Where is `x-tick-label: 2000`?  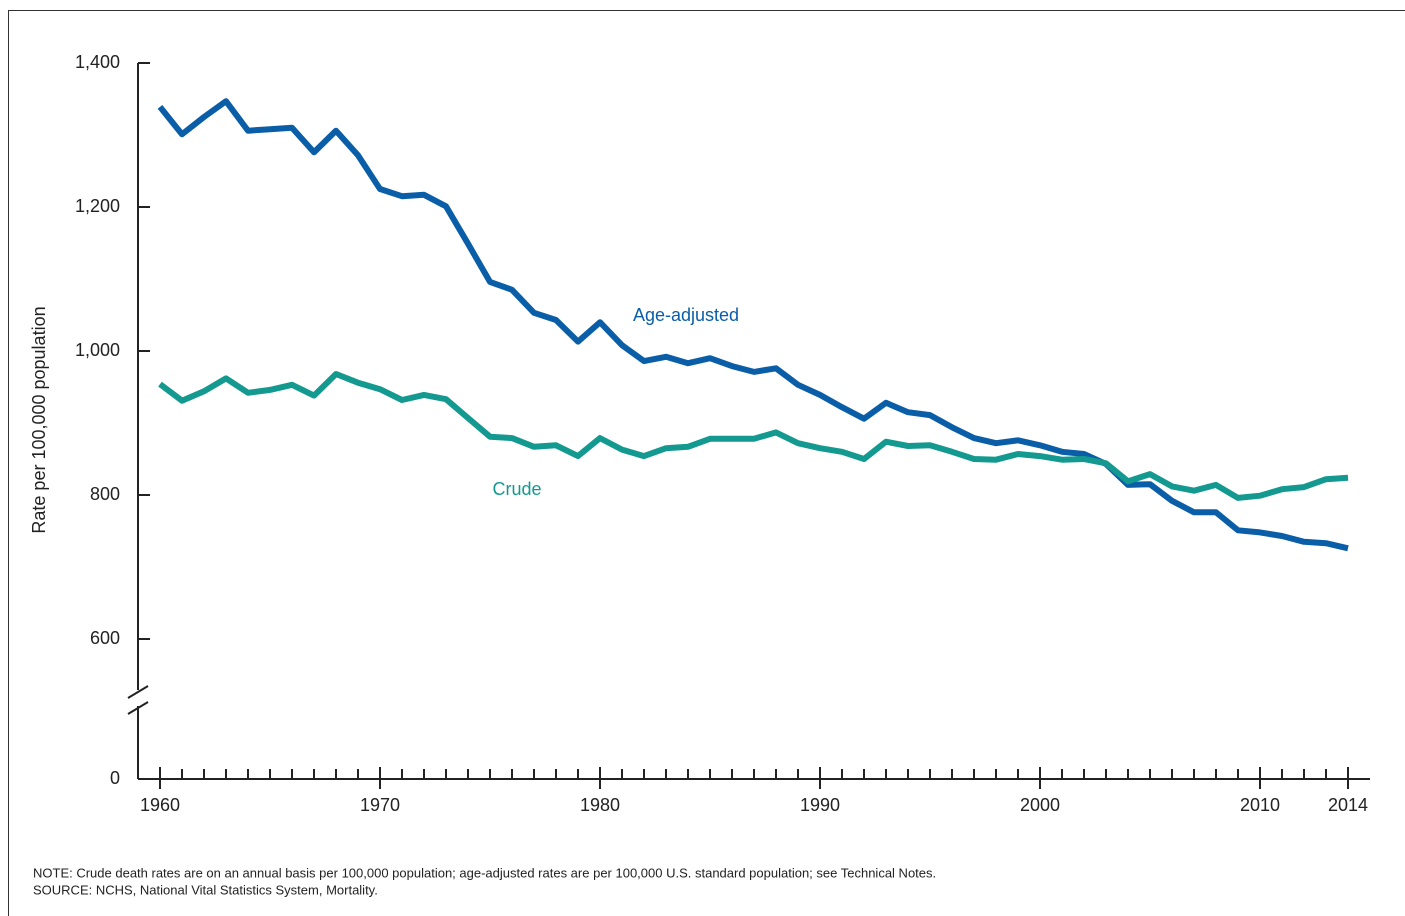 x-tick-label: 2000 is located at coordinates (1040, 805).